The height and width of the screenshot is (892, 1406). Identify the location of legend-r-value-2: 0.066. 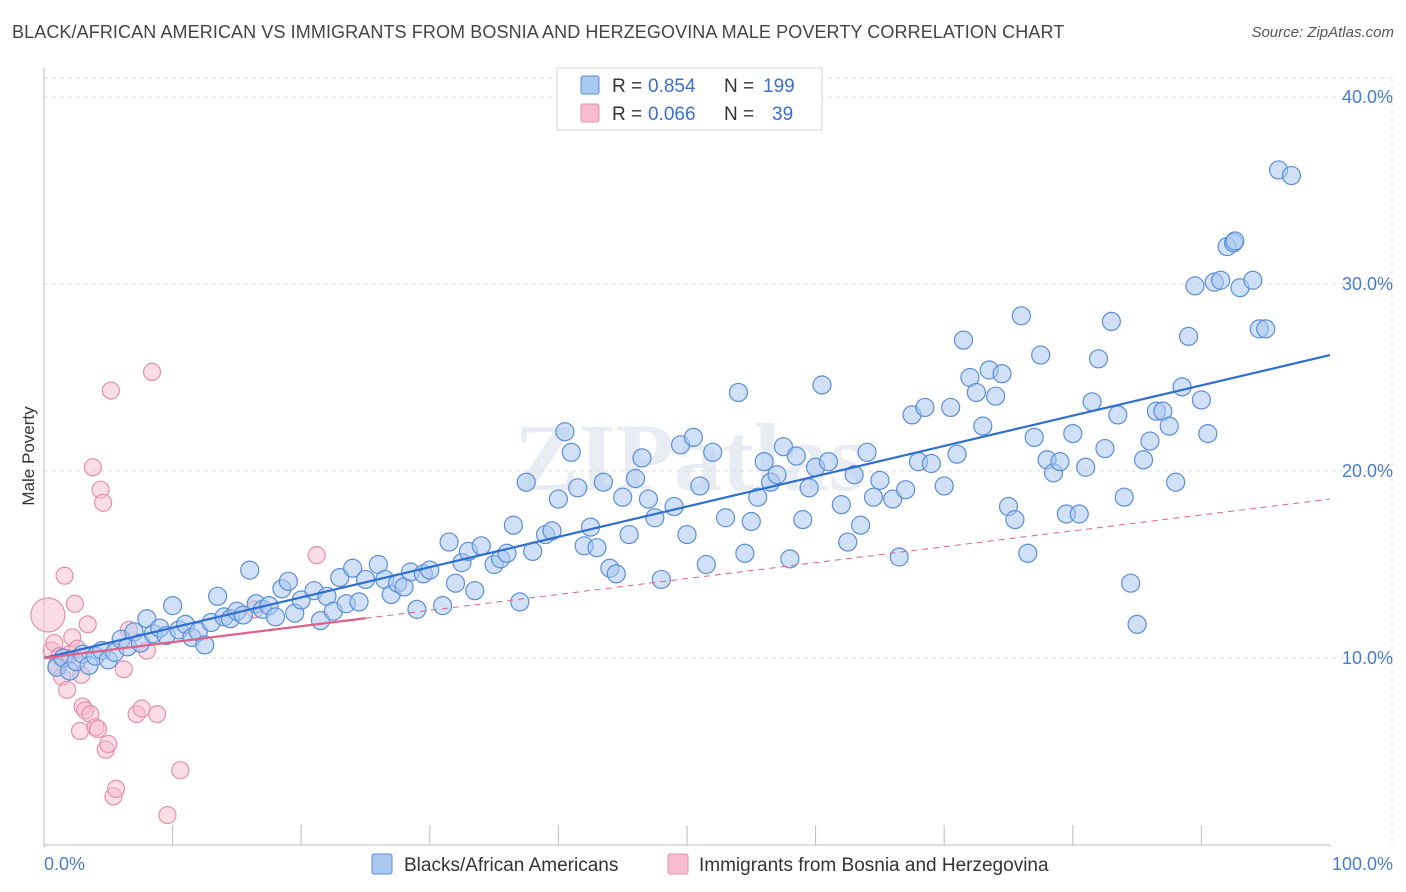
(672, 114).